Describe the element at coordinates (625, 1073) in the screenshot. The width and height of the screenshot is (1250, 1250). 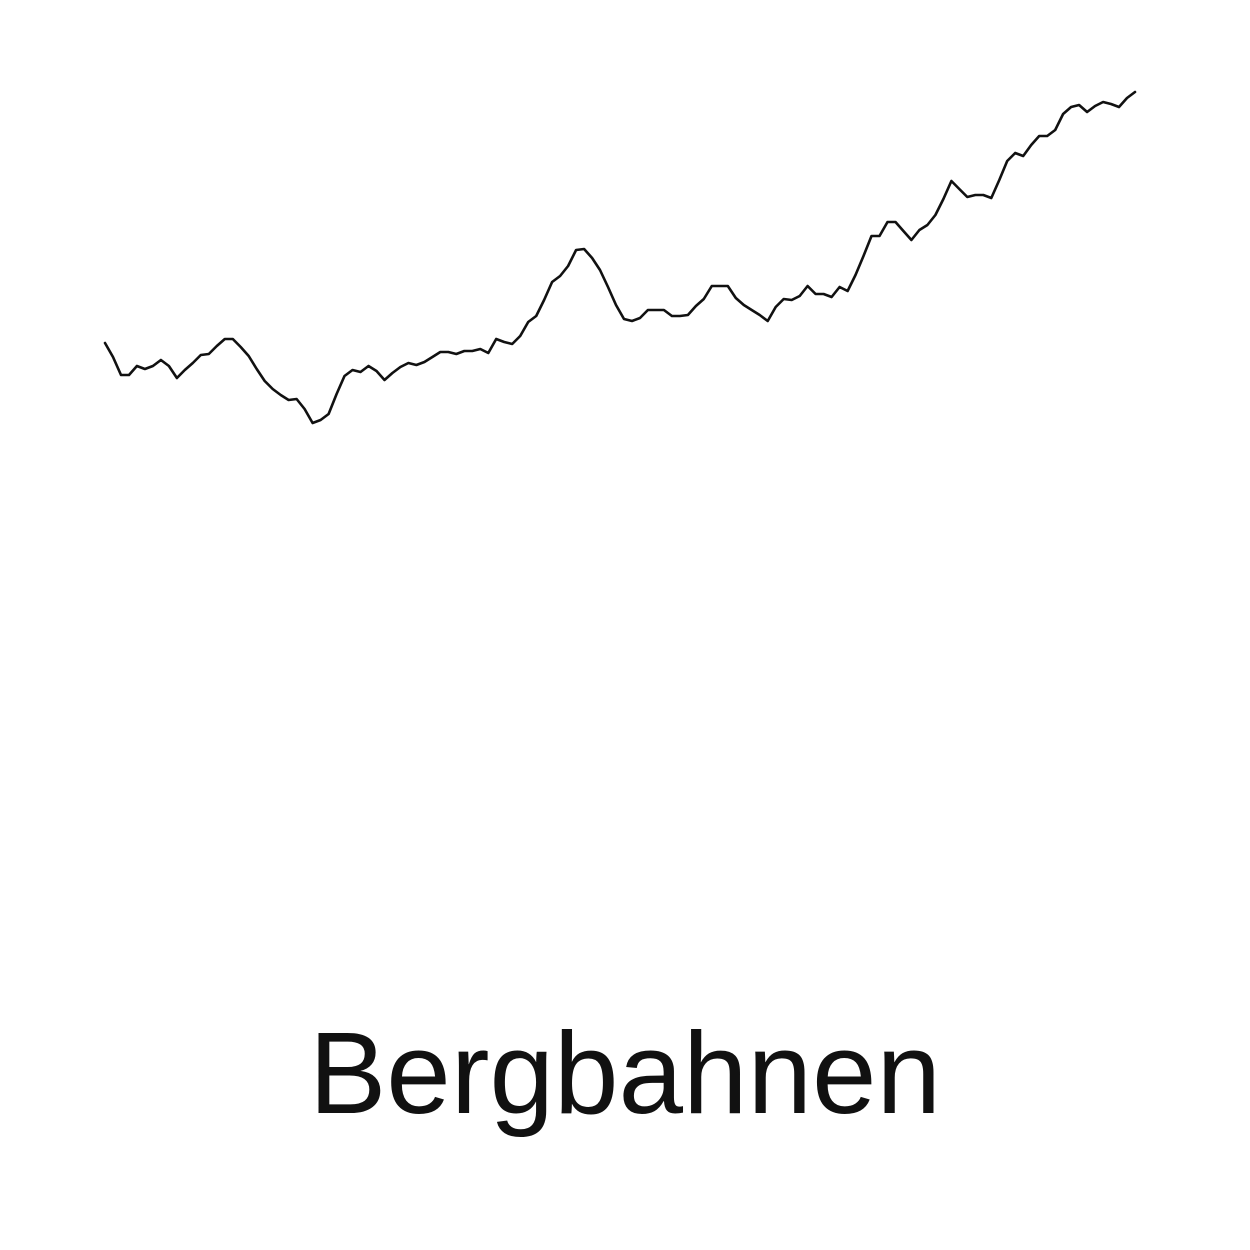
I see `chart-title: Bergbahnen` at that location.